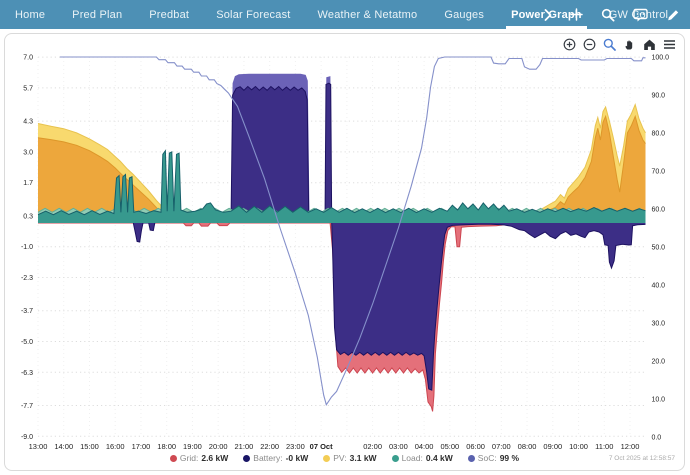  Describe the element at coordinates (658, 400) in the screenshot. I see `y-right-tick: 10.0` at that location.